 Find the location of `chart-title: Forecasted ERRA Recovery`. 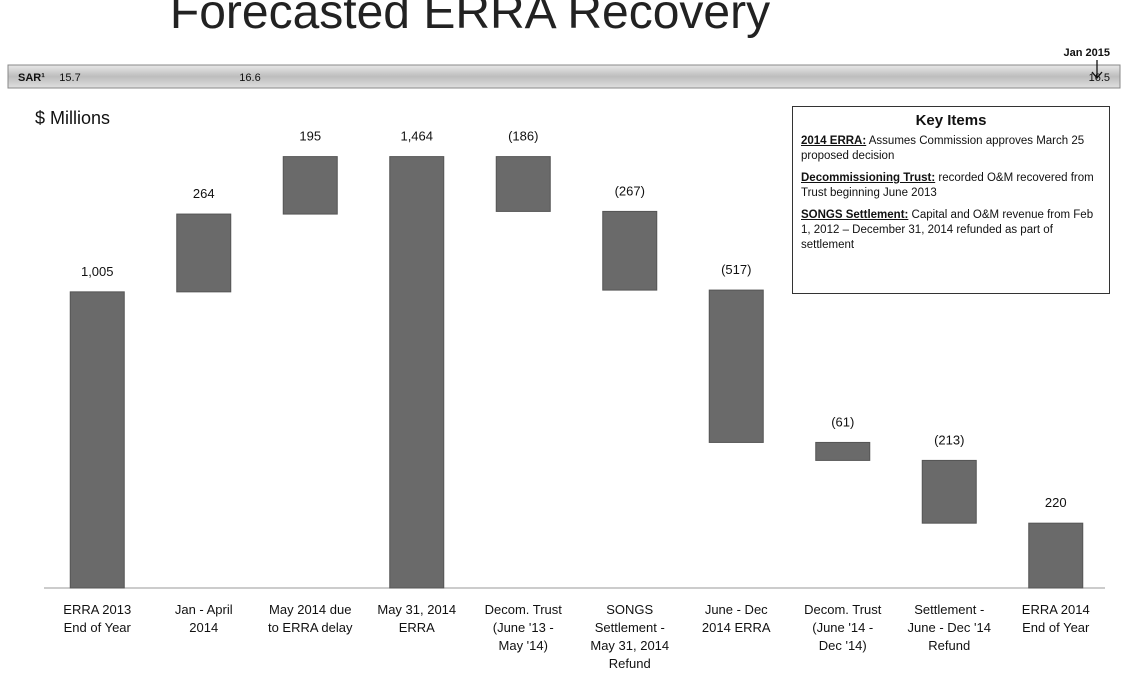

chart-title: Forecasted ERRA Recovery is located at coordinates (470, 19).